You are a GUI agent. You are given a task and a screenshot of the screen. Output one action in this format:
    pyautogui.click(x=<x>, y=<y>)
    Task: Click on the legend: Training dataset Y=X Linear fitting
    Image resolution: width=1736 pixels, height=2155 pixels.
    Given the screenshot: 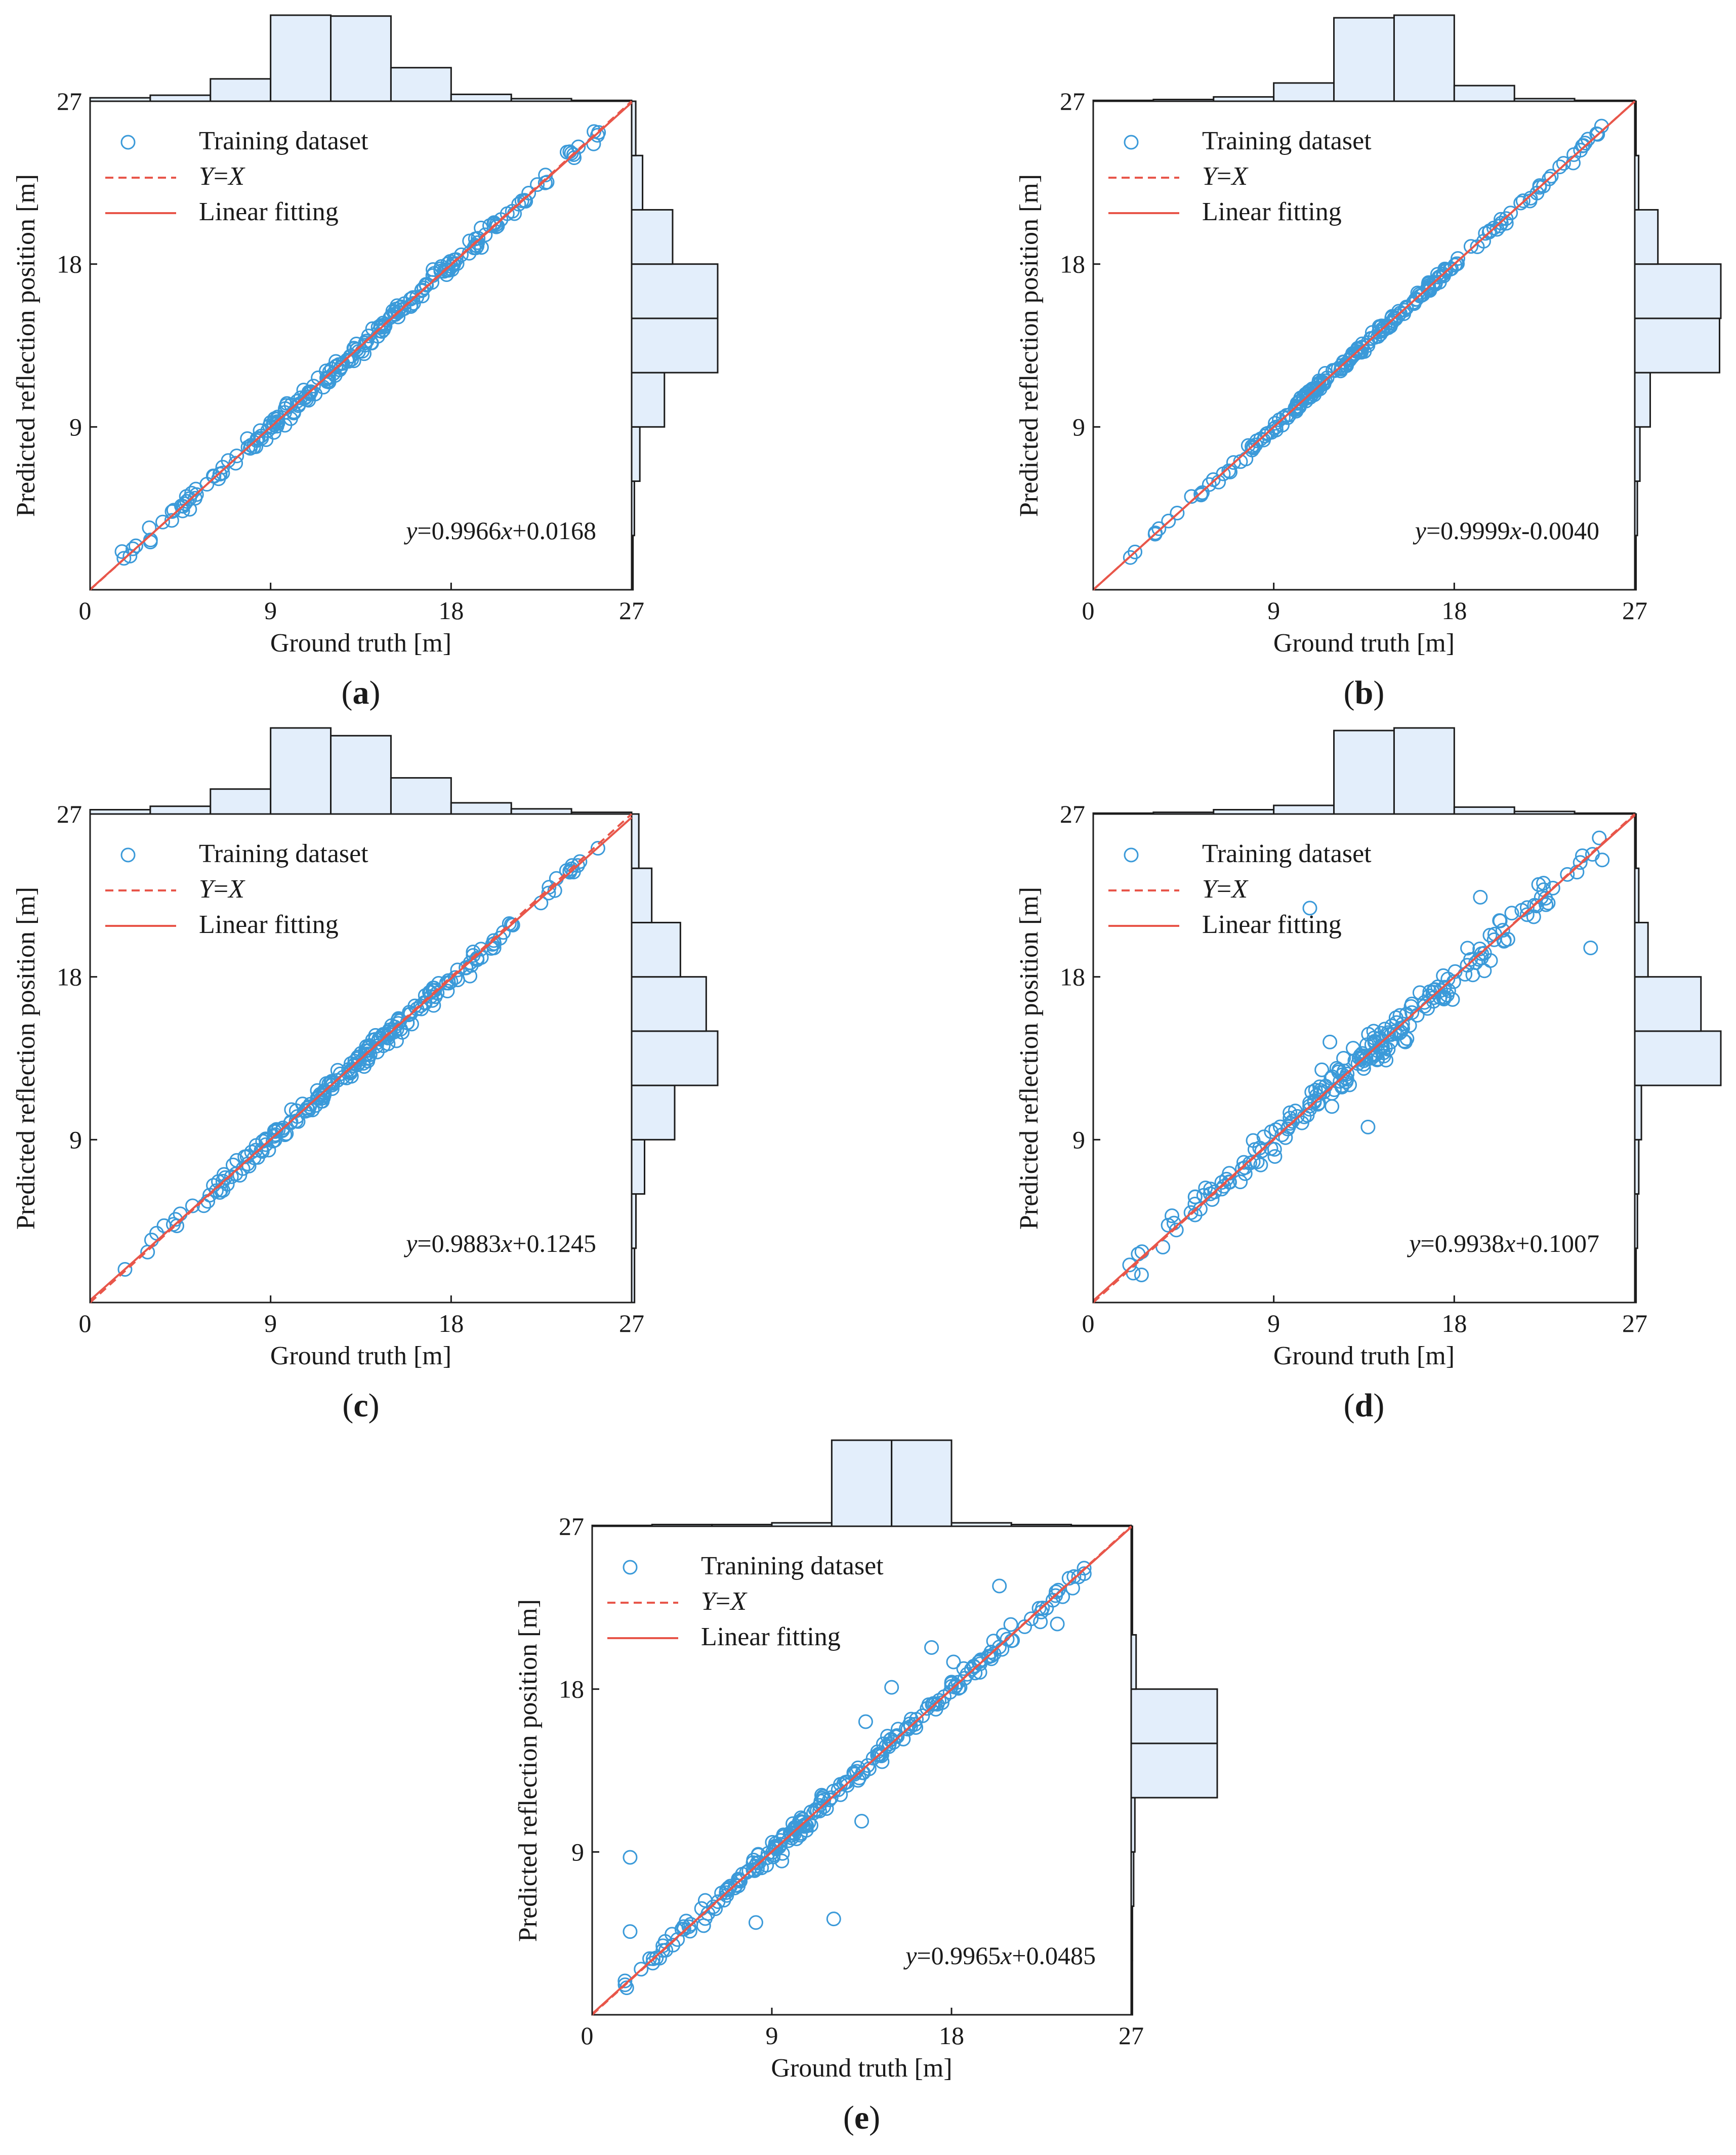 What is the action you would take?
    pyautogui.click(x=236, y=176)
    